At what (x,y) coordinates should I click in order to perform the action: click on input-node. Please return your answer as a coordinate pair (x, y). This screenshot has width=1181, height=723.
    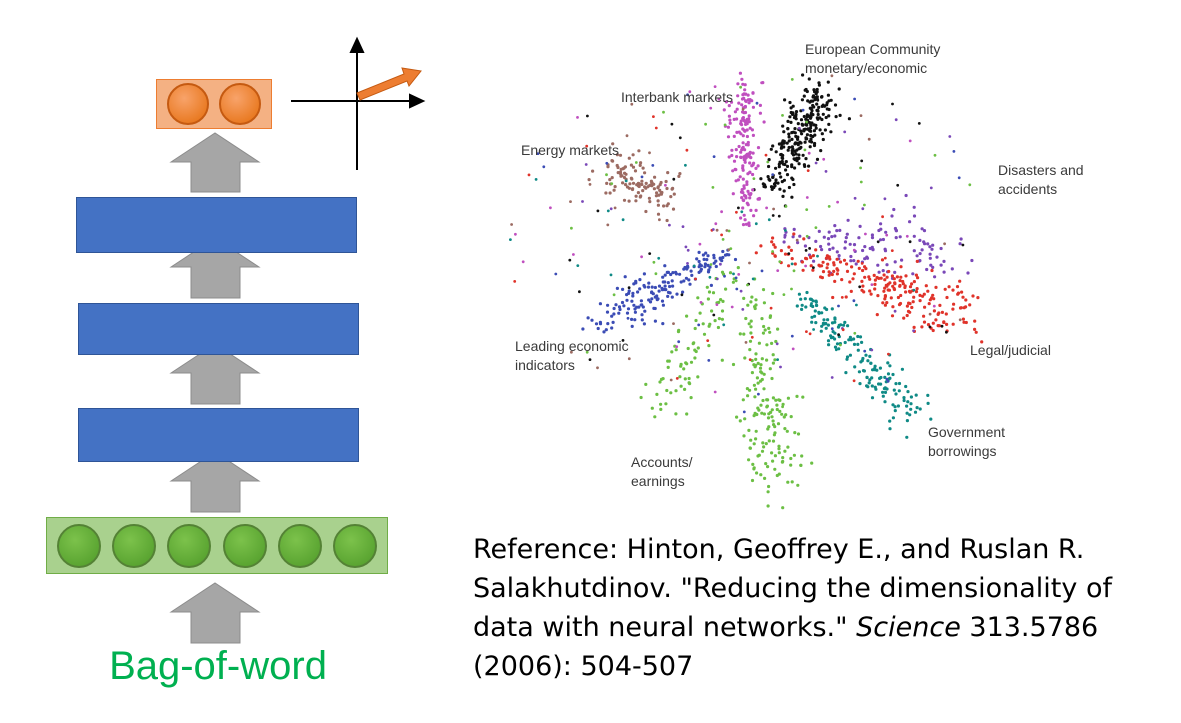
    Looking at the image, I should click on (355, 545).